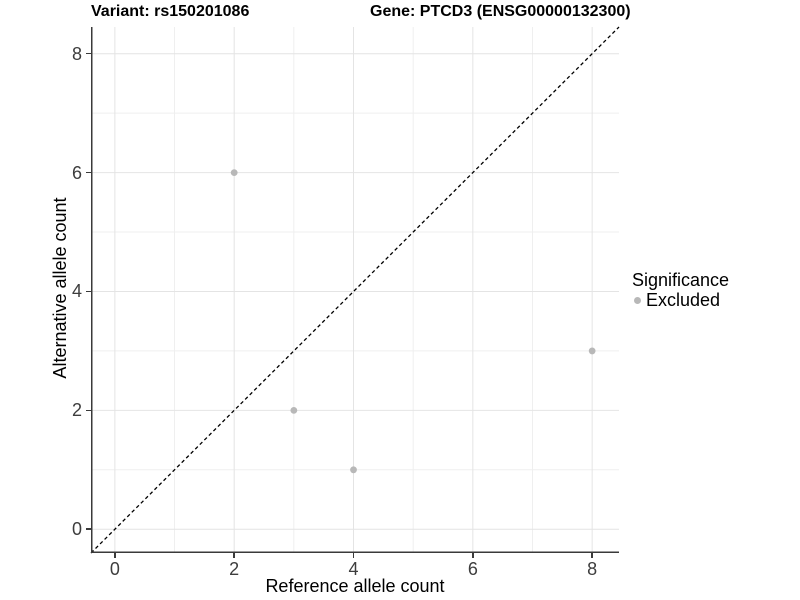 Image resolution: width=800 pixels, height=600 pixels. What do you see at coordinates (76, 529) in the screenshot?
I see `y-tick-label: 0` at bounding box center [76, 529].